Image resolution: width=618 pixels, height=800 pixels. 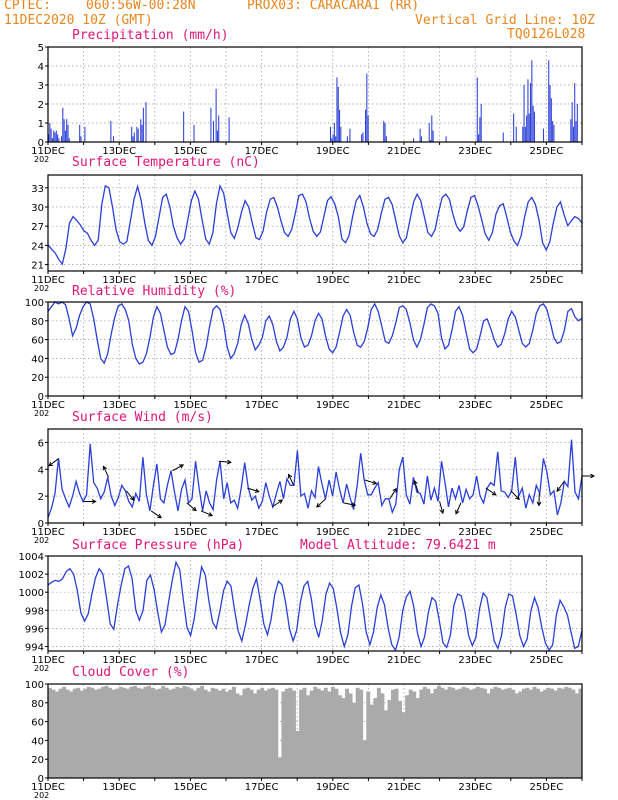 I want to click on pressure-y-tick-label: 998, so click(x=34, y=611).